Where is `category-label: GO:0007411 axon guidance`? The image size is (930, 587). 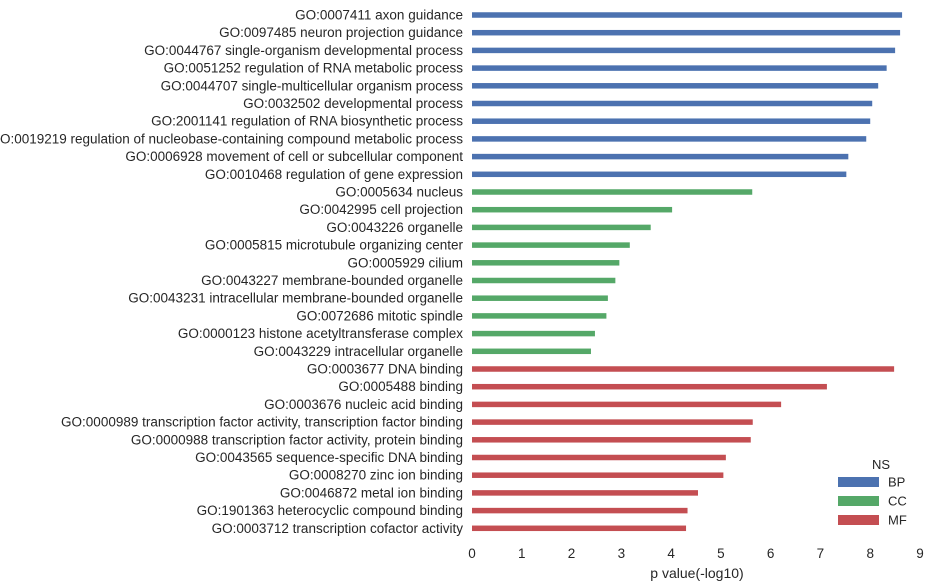 category-label: GO:0007411 axon guidance is located at coordinates (379, 15).